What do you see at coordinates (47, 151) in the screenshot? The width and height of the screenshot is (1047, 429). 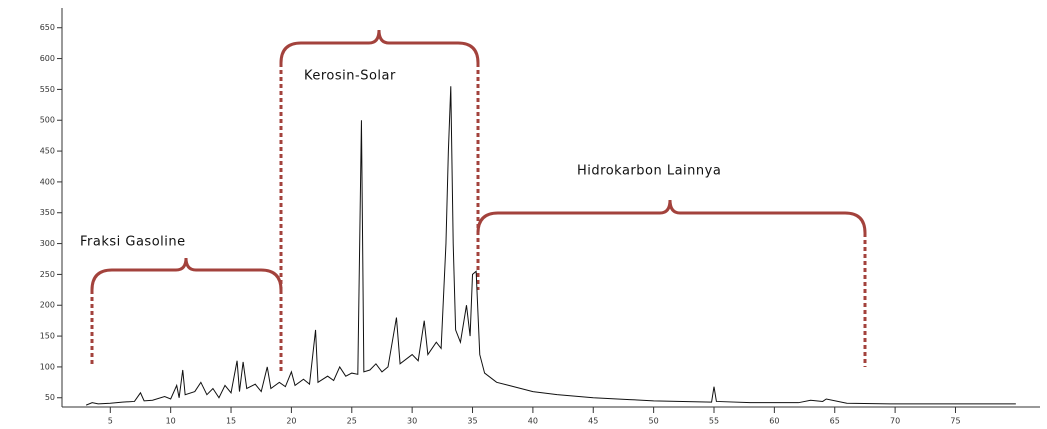 I see `y-tick-label: 450` at bounding box center [47, 151].